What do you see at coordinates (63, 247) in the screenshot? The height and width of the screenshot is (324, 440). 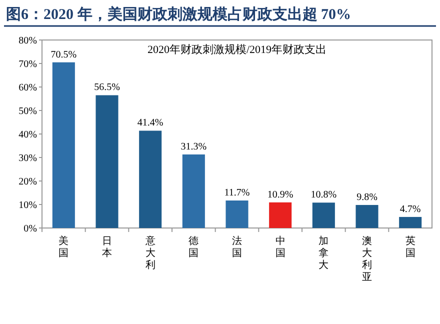 I see `x-tick-label: 美国` at bounding box center [63, 247].